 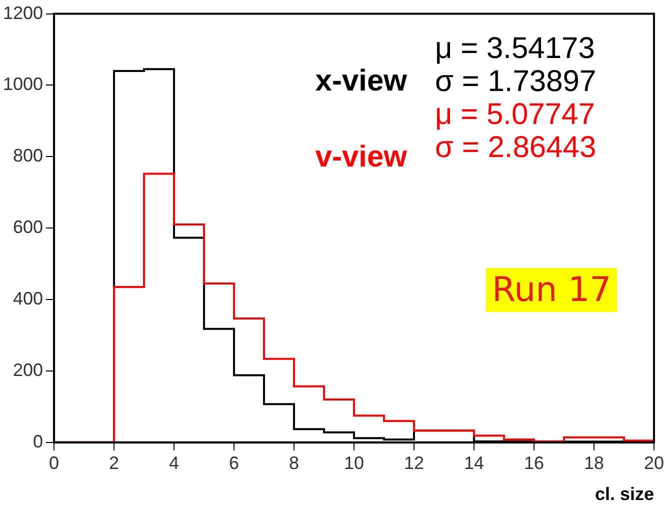 What do you see at coordinates (654, 463) in the screenshot?
I see `x-tick-label: 20` at bounding box center [654, 463].